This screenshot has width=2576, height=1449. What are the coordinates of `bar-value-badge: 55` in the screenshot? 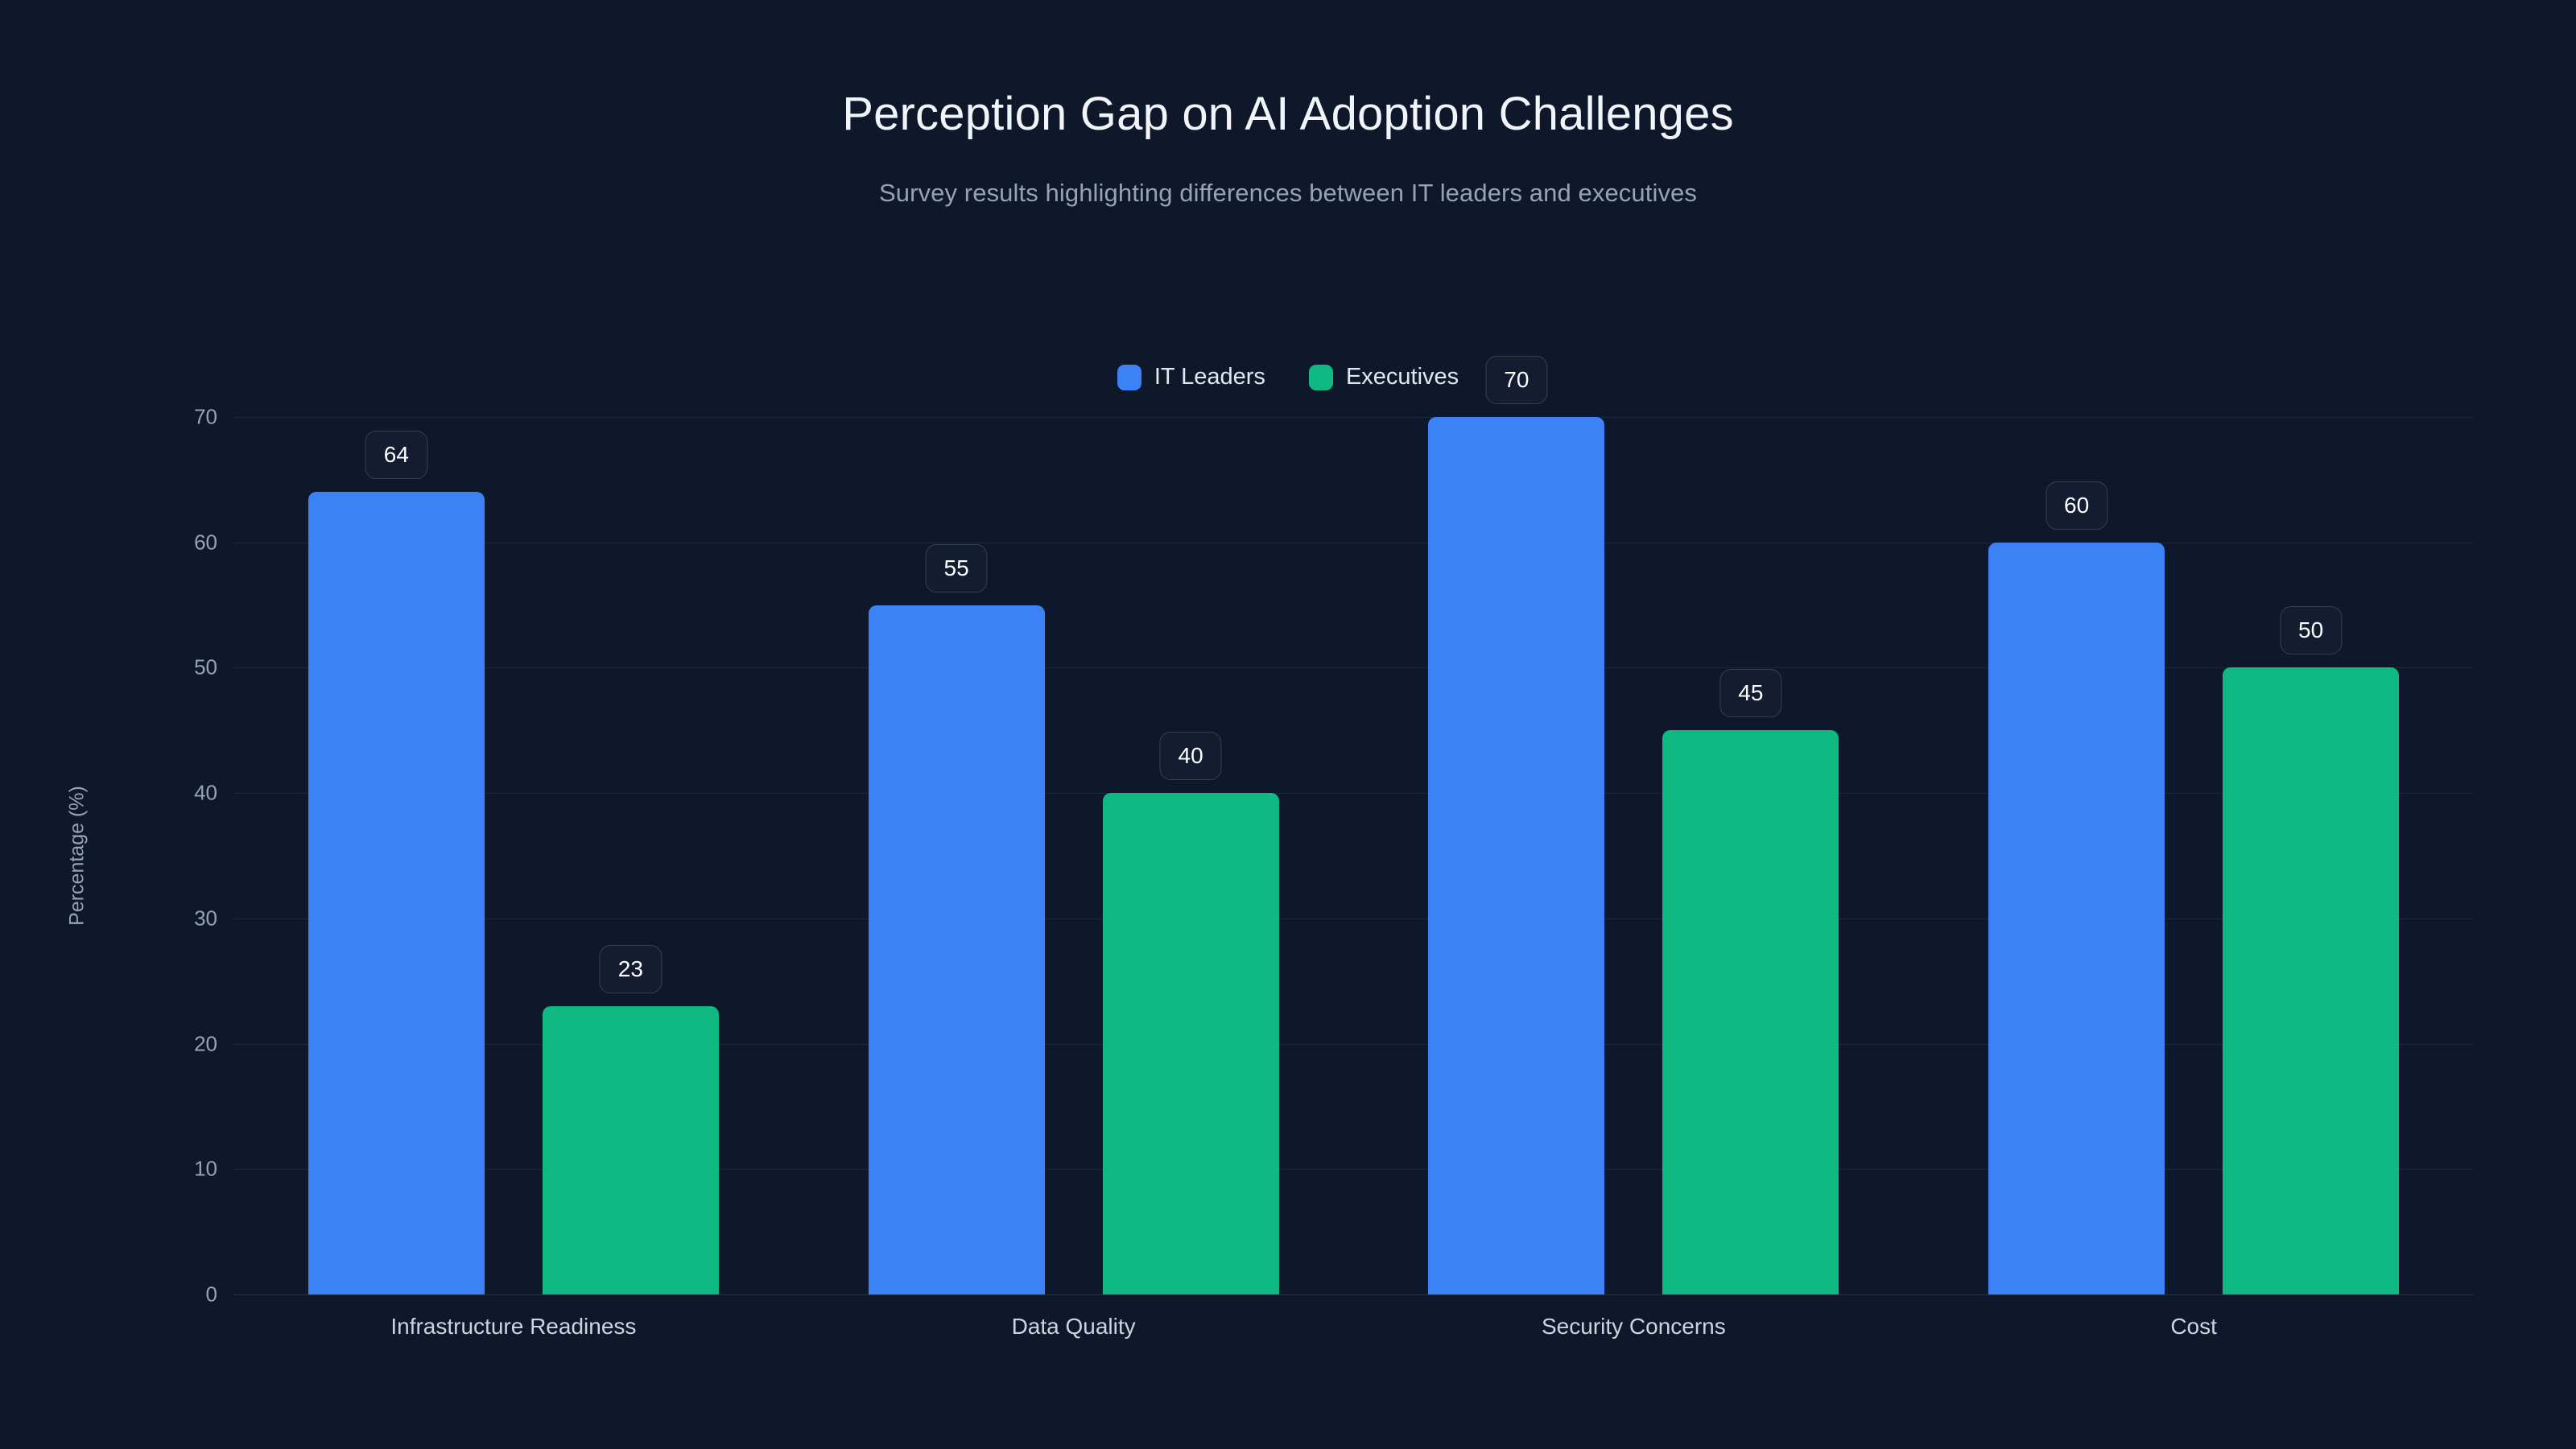 It's located at (956, 567).